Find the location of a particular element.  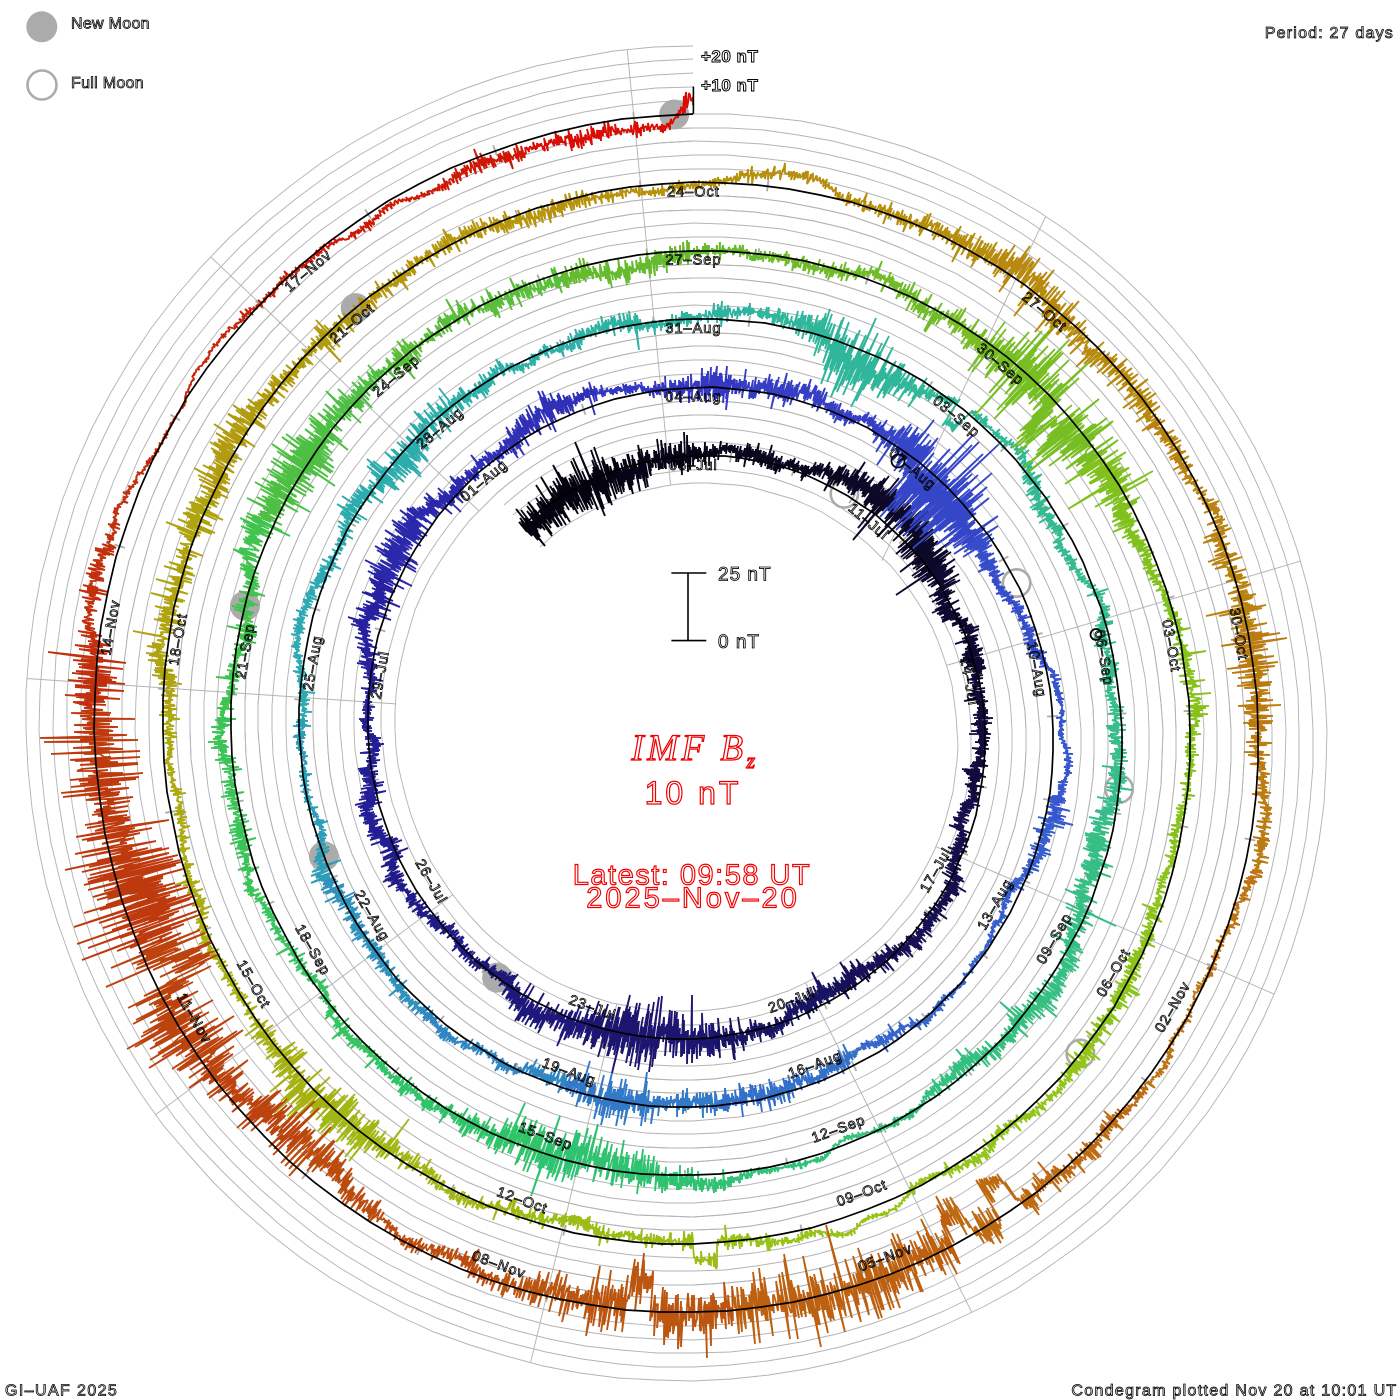

svg-text: +20 nT is located at coordinates (729, 56).